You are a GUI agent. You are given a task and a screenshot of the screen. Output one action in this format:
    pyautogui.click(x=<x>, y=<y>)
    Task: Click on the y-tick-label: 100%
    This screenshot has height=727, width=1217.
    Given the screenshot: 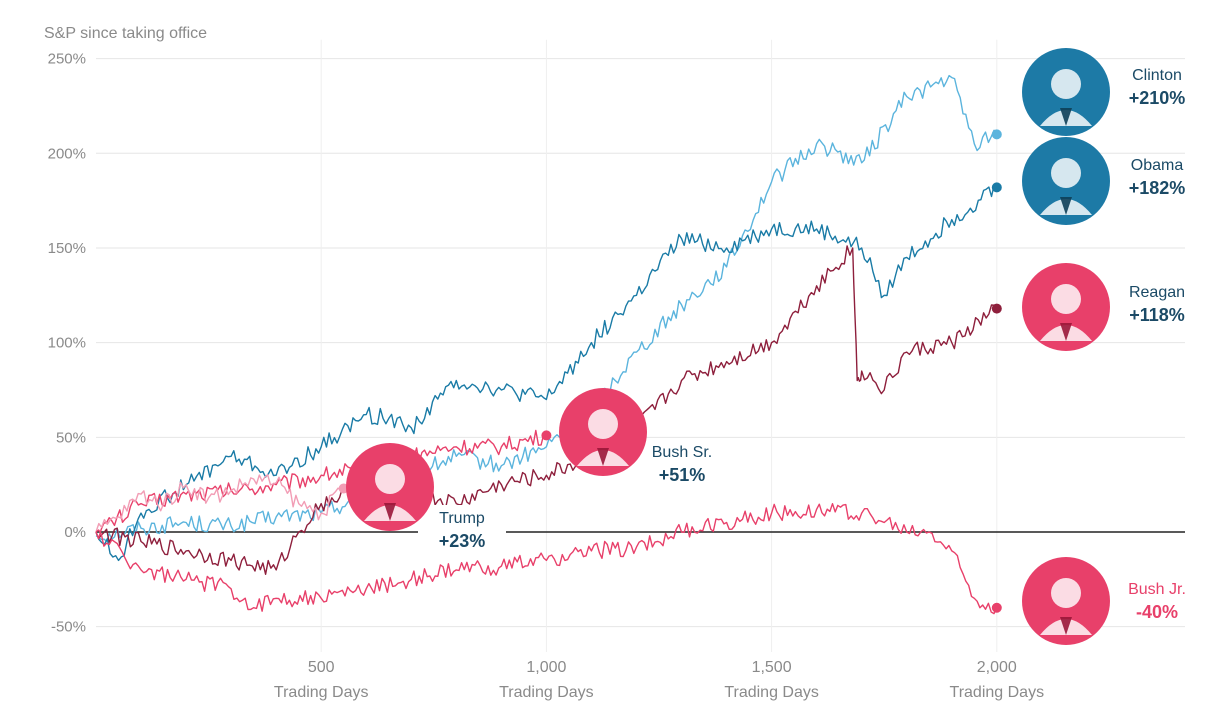 What is the action you would take?
    pyautogui.click(x=67, y=343)
    